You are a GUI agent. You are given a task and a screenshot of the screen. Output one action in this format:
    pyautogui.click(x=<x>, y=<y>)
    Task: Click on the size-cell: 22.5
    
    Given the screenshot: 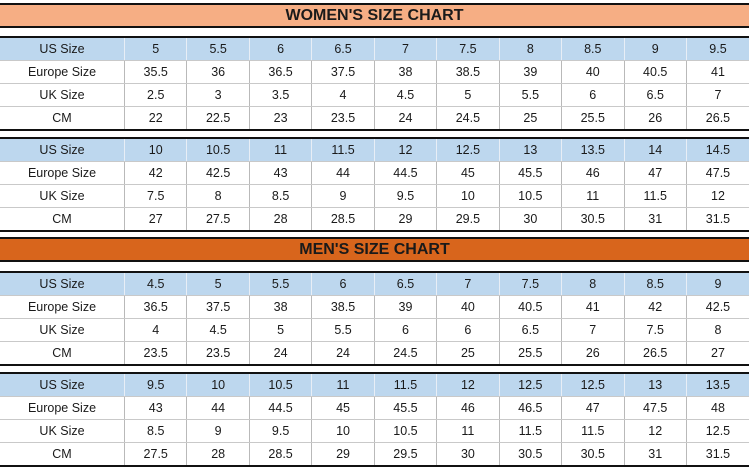 What is the action you would take?
    pyautogui.click(x=218, y=118)
    